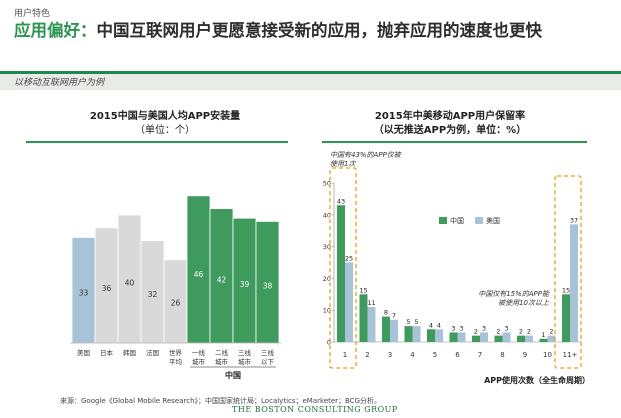 The width and height of the screenshot is (621, 418). What do you see at coordinates (222, 280) in the screenshot?
I see `left-bar-value: 42` at bounding box center [222, 280].